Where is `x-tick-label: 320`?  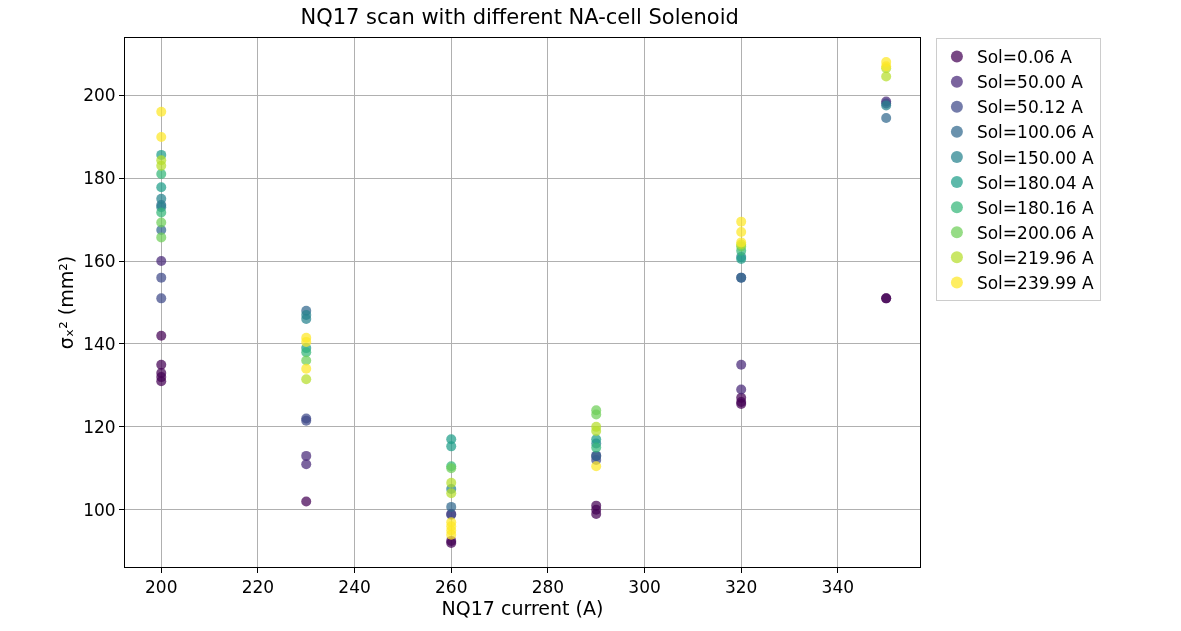 x-tick-label: 320 is located at coordinates (741, 587).